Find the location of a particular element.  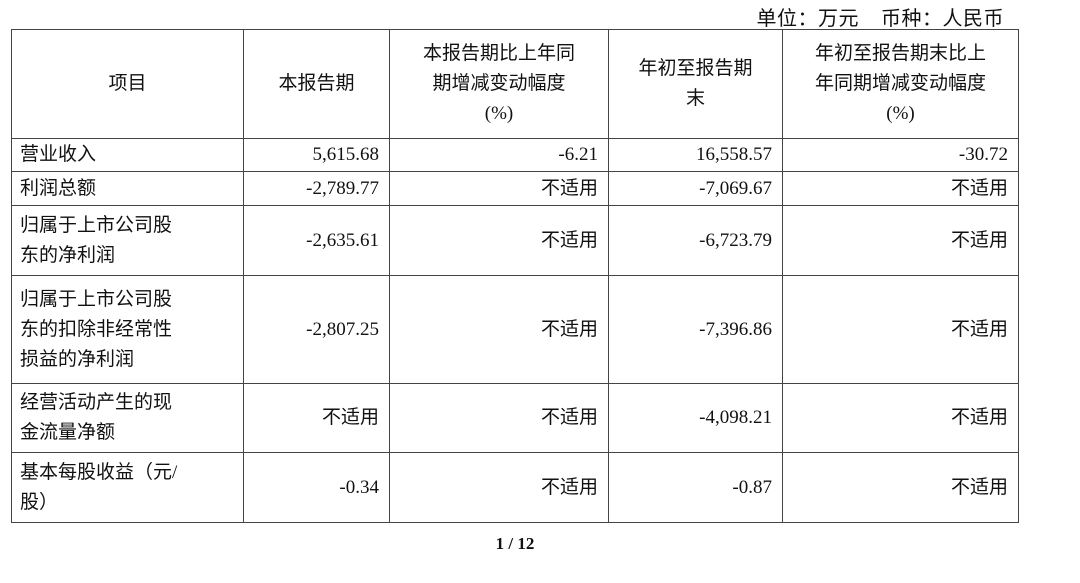

column-header-line: 项目 is located at coordinates (127, 83).